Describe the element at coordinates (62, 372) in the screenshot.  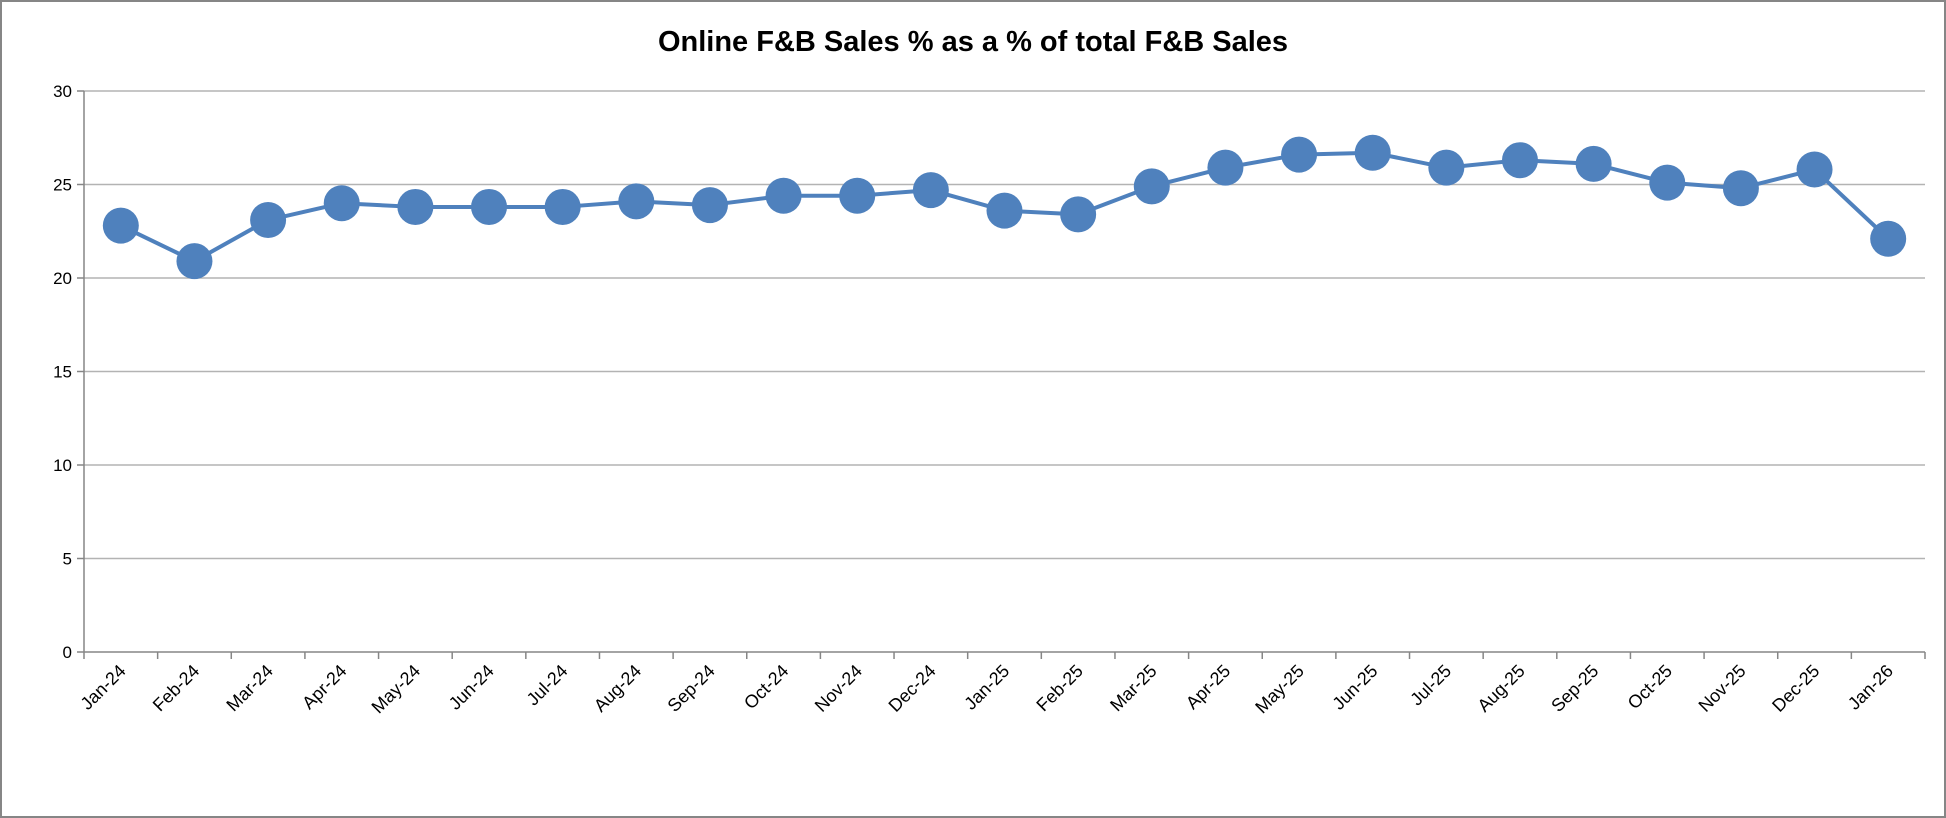
I see `y-tick-label: 15` at that location.